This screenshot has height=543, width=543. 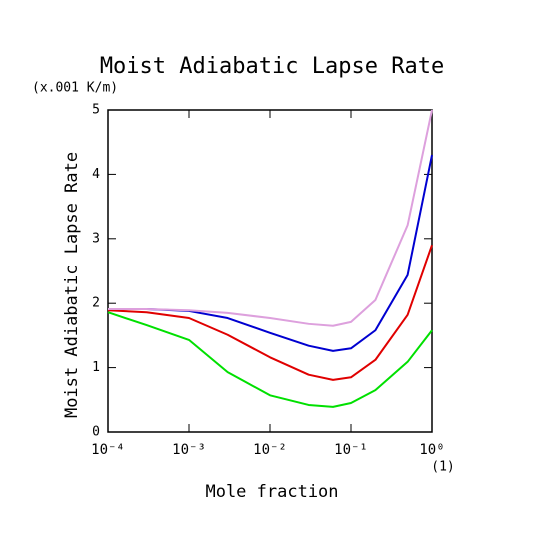 I want to click on x-unit: (1), so click(x=442, y=467).